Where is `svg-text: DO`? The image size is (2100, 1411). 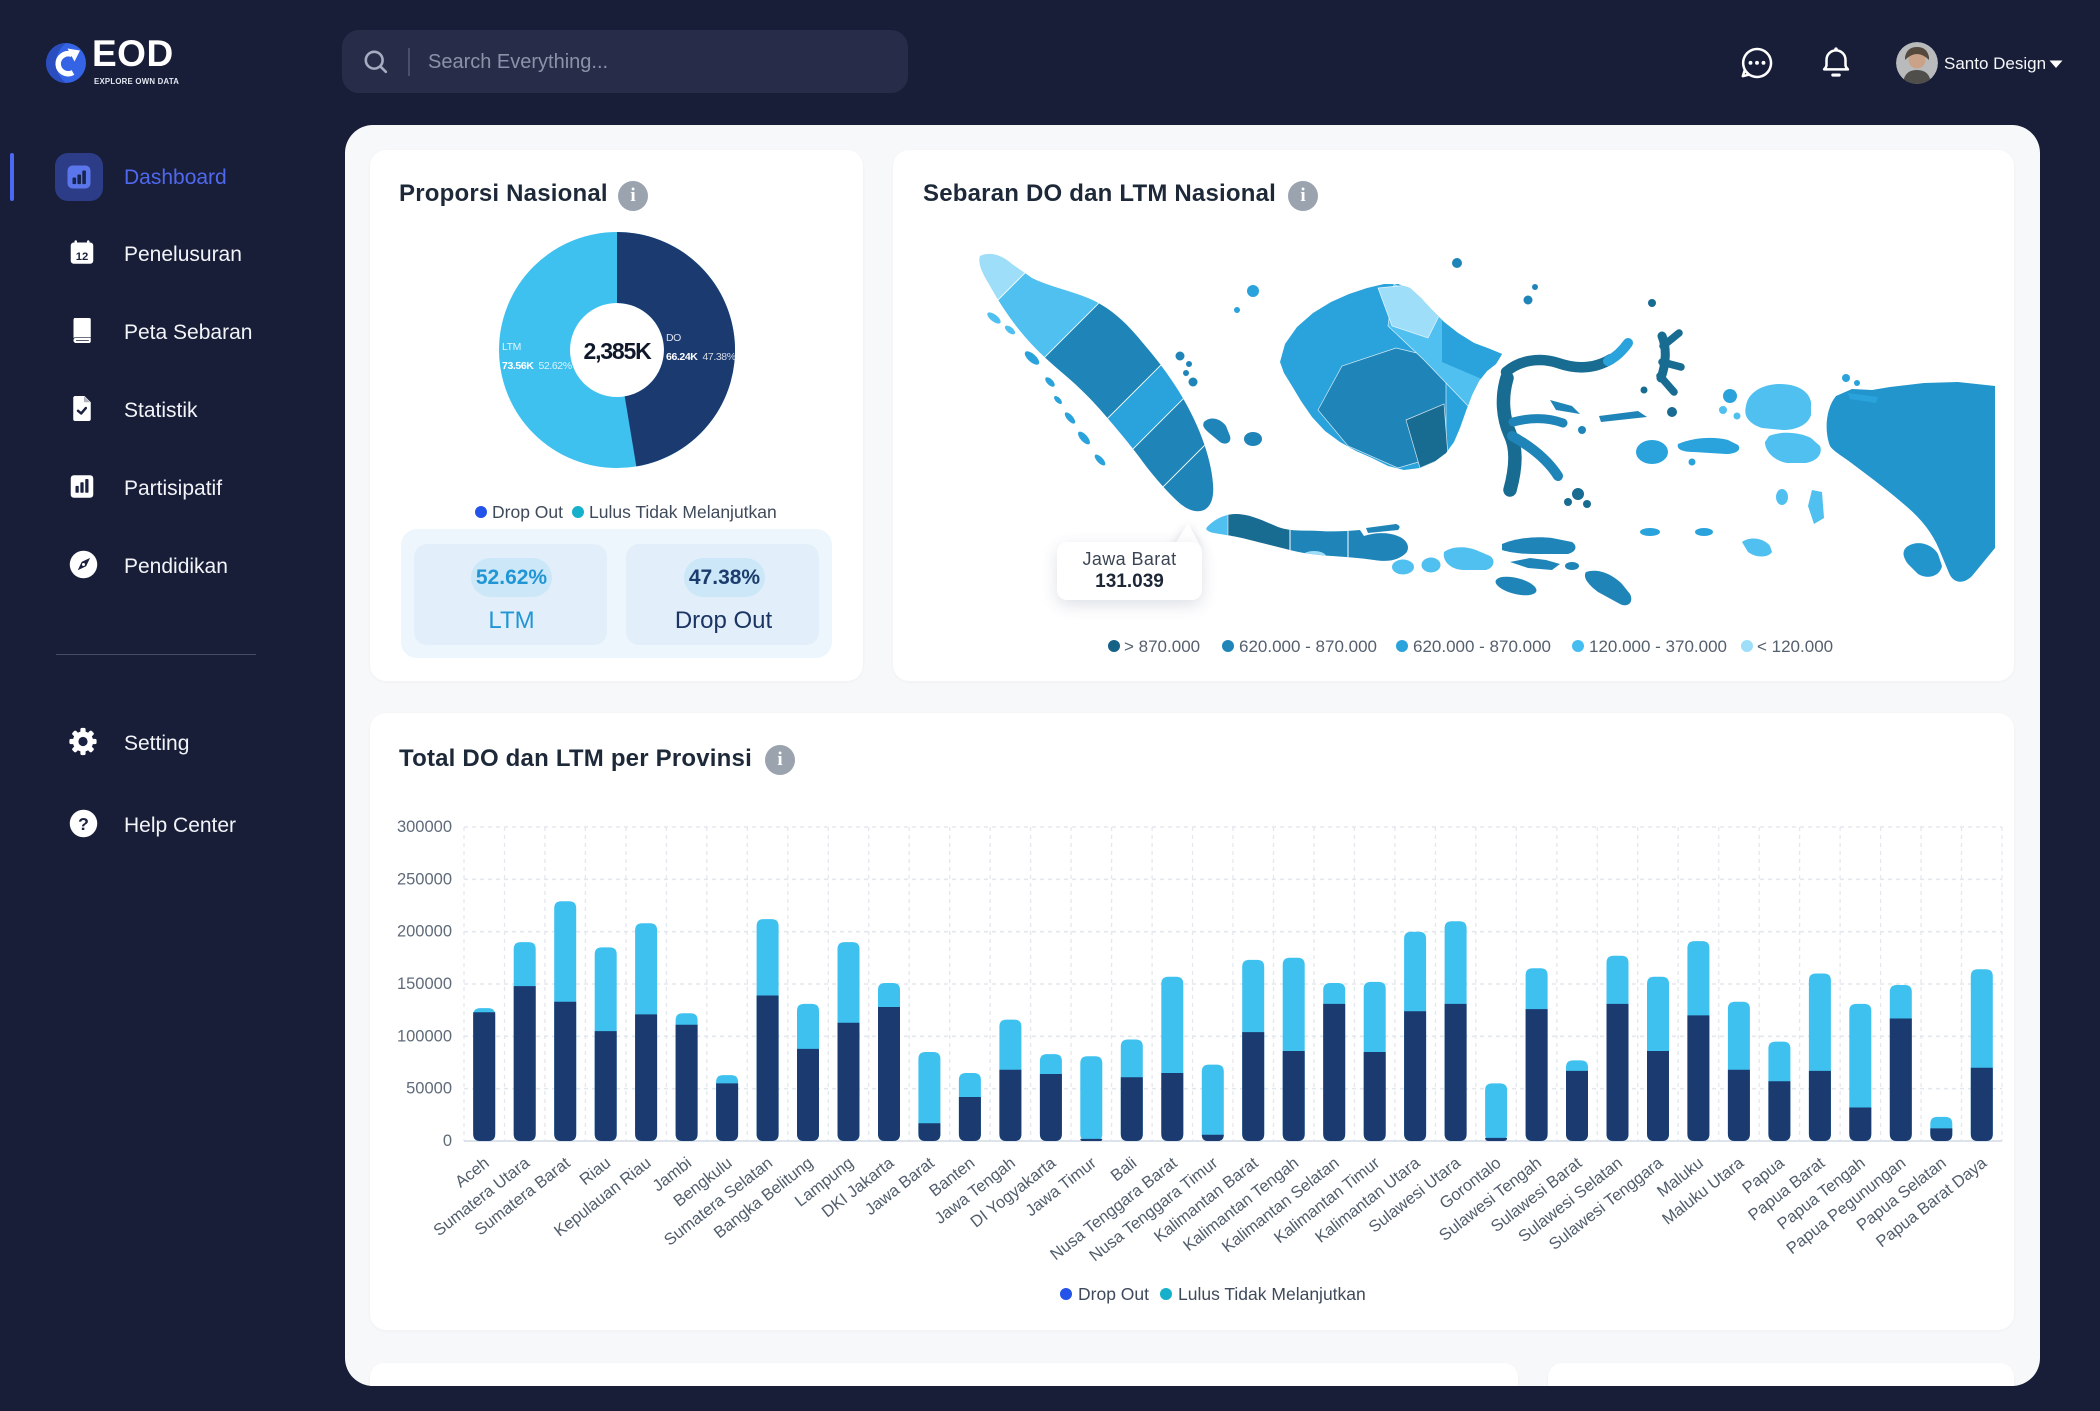 svg-text: DO is located at coordinates (673, 338).